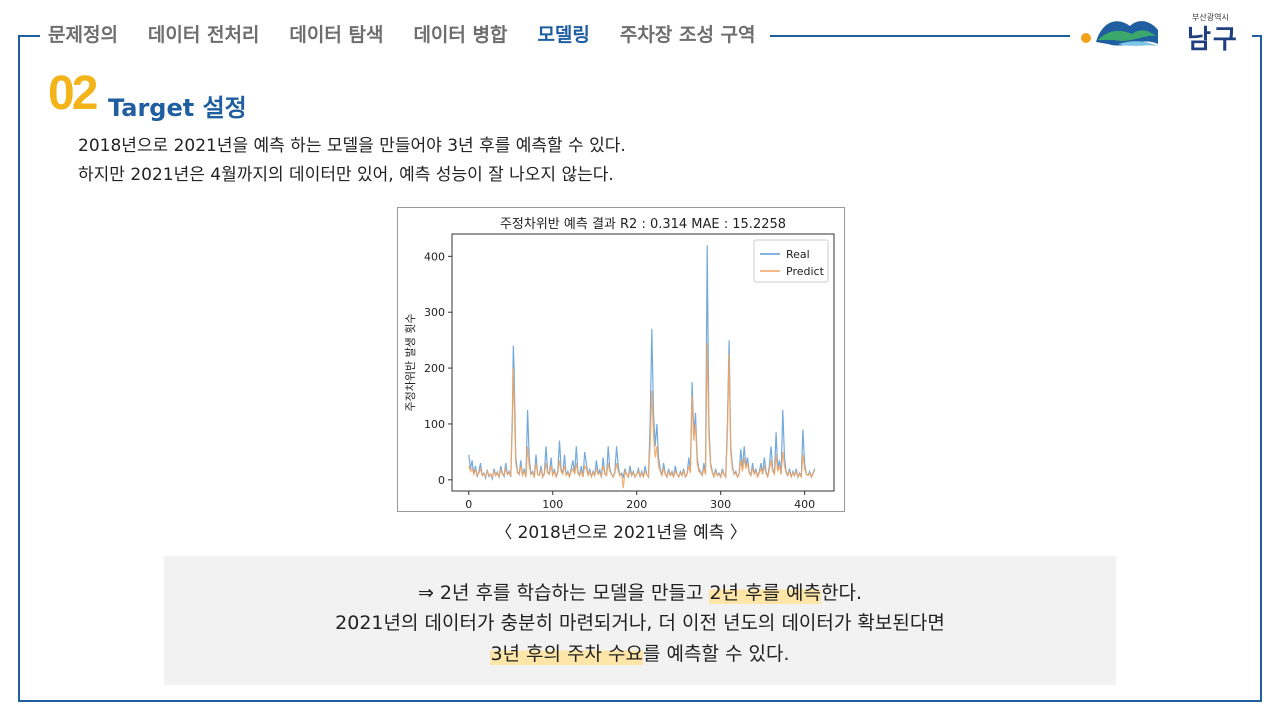 Image resolution: width=1280 pixels, height=720 pixels. Describe the element at coordinates (563, 593) in the screenshot. I see `conclusion-line-1-prefix: ⇒ 2년 후를 학습하는 모델을 만들고` at that location.